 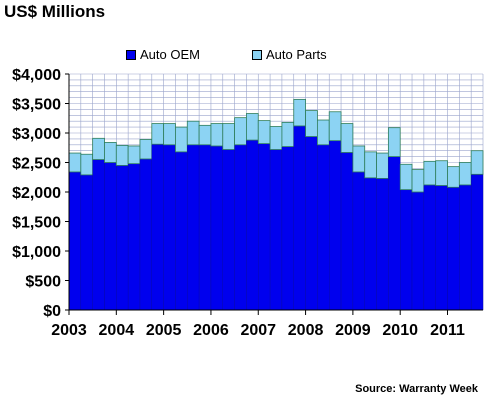 I want to click on x-tick-label: 2005, so click(x=164, y=330).